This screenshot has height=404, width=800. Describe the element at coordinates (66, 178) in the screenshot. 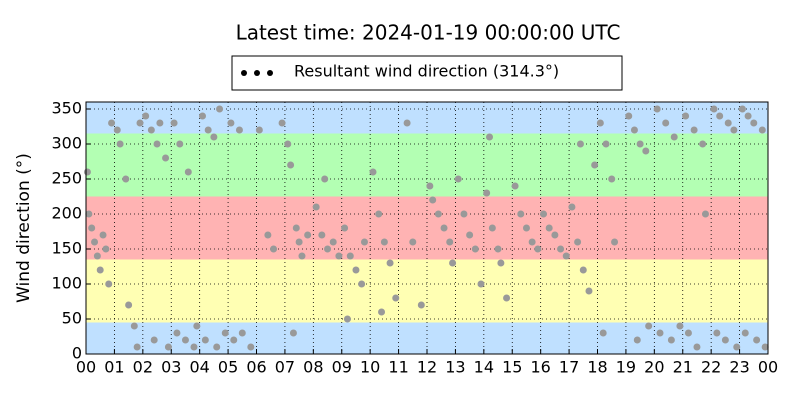

I see `y-tick-label: 250` at that location.